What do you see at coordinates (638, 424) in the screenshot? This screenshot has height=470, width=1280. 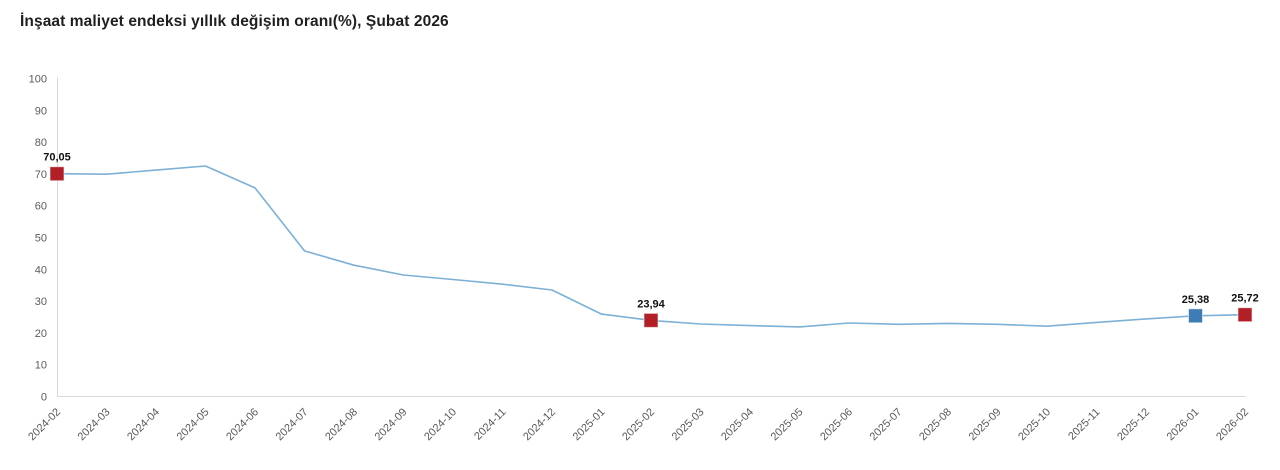 I see `x-axis-tick-label: 2025-02` at bounding box center [638, 424].